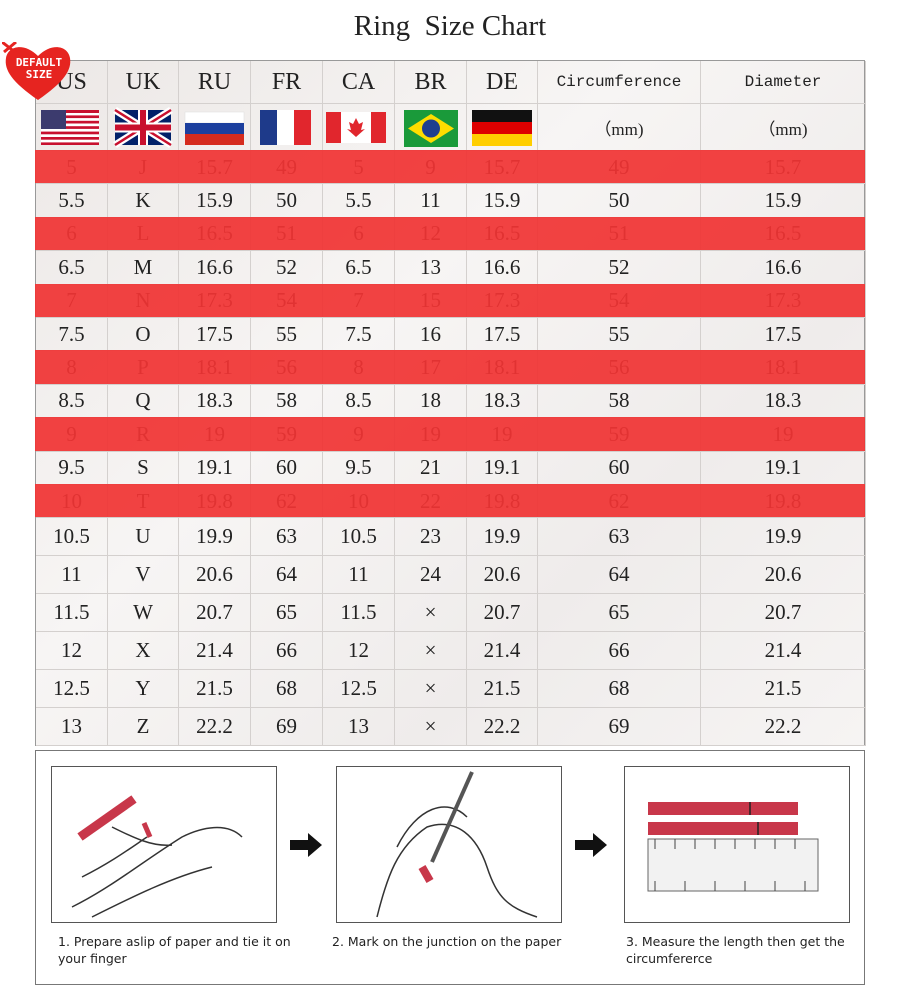 The height and width of the screenshot is (1005, 900). Describe the element at coordinates (143, 127) in the screenshot. I see `flag-uk` at that location.